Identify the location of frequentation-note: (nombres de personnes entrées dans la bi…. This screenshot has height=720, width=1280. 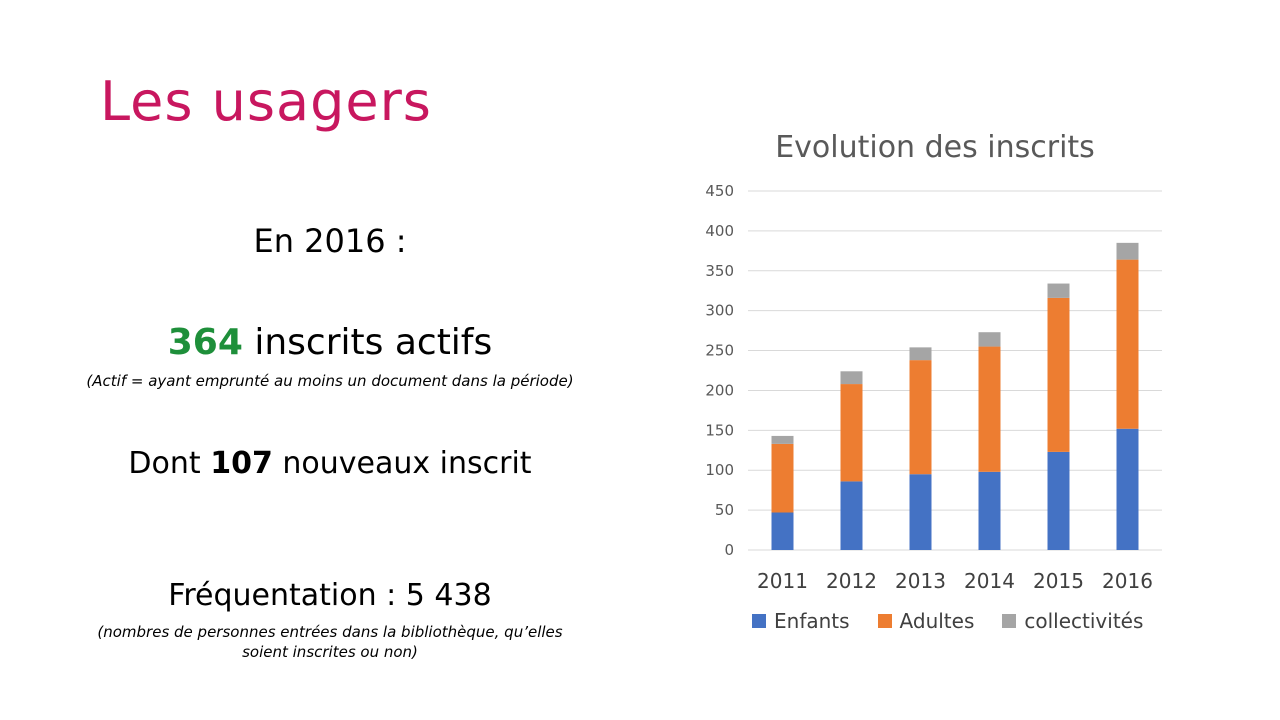
(330, 642).